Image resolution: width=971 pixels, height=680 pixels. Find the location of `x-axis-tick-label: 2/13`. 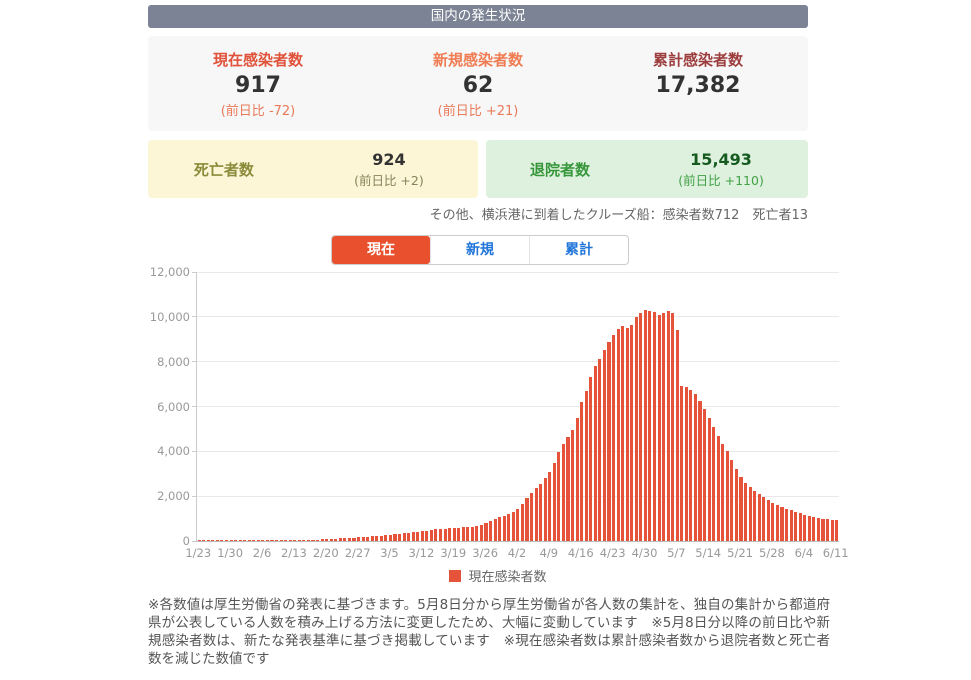

x-axis-tick-label: 2/13 is located at coordinates (293, 553).